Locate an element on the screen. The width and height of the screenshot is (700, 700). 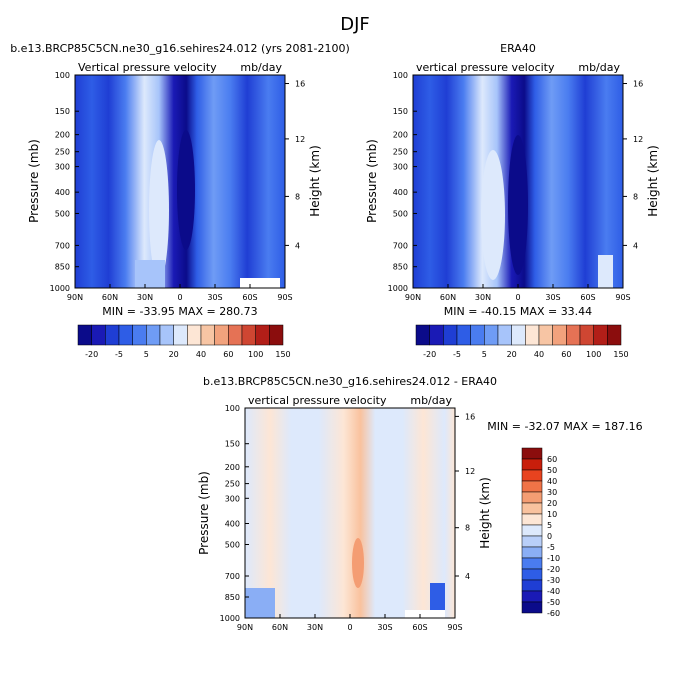
colorbar-label: -40 is located at coordinates (553, 591).